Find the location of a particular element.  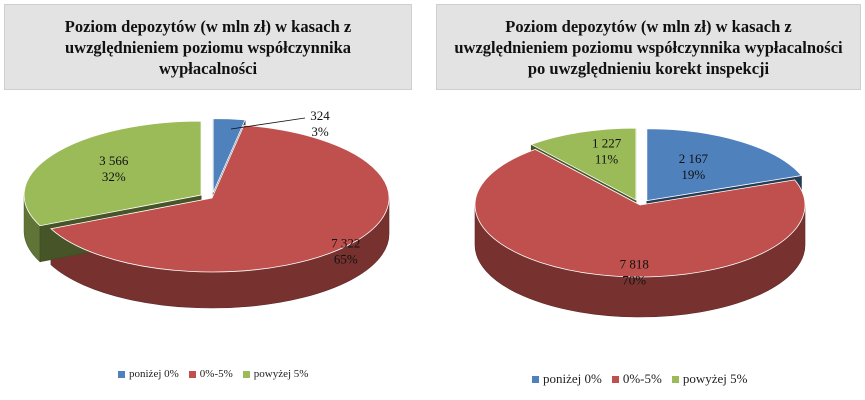

data-label-percent: 32% is located at coordinates (114, 176).